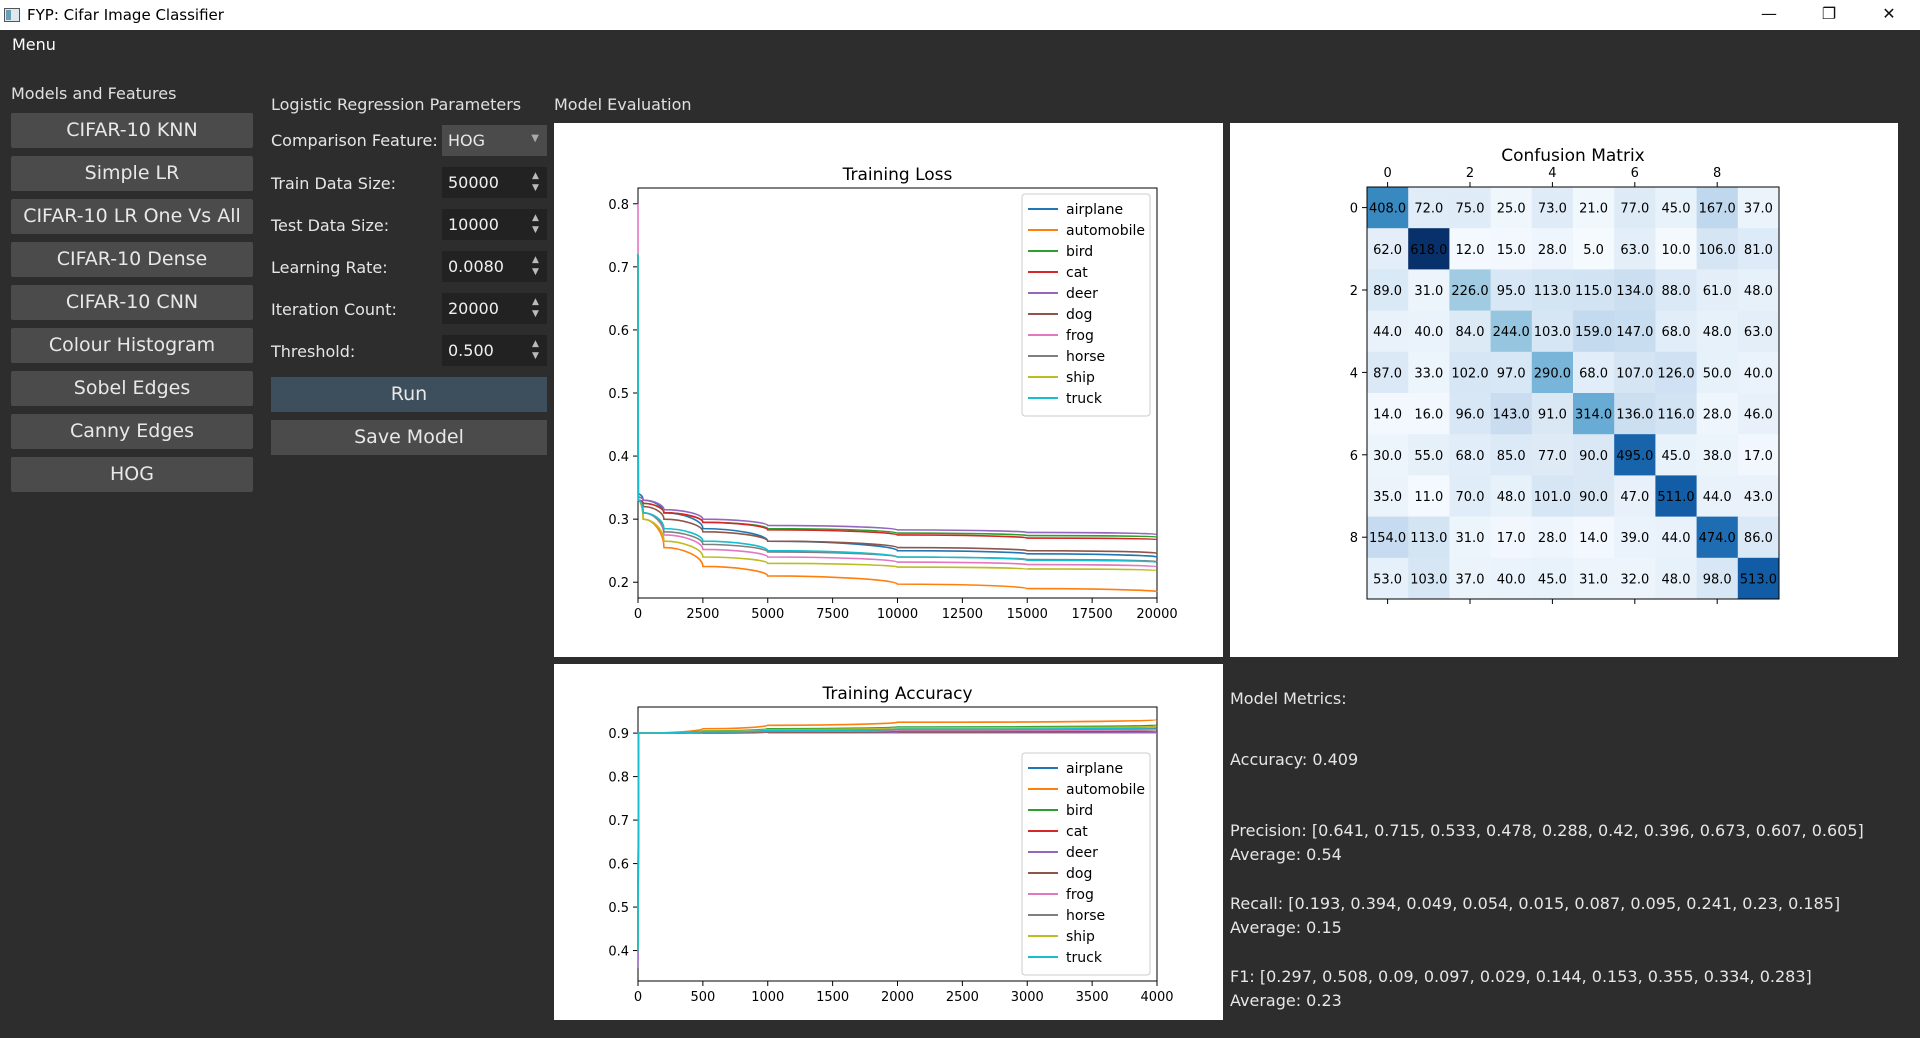 The height and width of the screenshot is (1038, 1920). What do you see at coordinates (1634, 415) in the screenshot?
I see `cell-value: 136.0` at bounding box center [1634, 415].